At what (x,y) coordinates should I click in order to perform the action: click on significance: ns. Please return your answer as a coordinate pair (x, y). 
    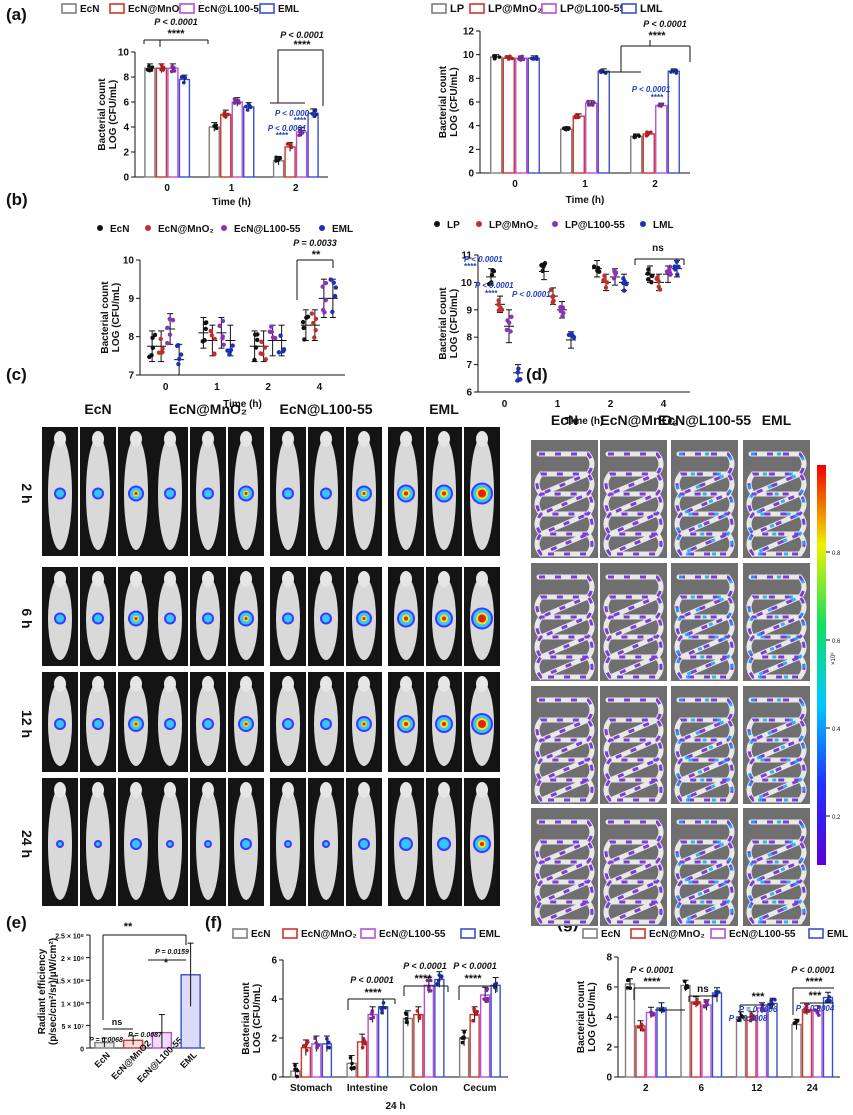
    Looking at the image, I should click on (703, 989).